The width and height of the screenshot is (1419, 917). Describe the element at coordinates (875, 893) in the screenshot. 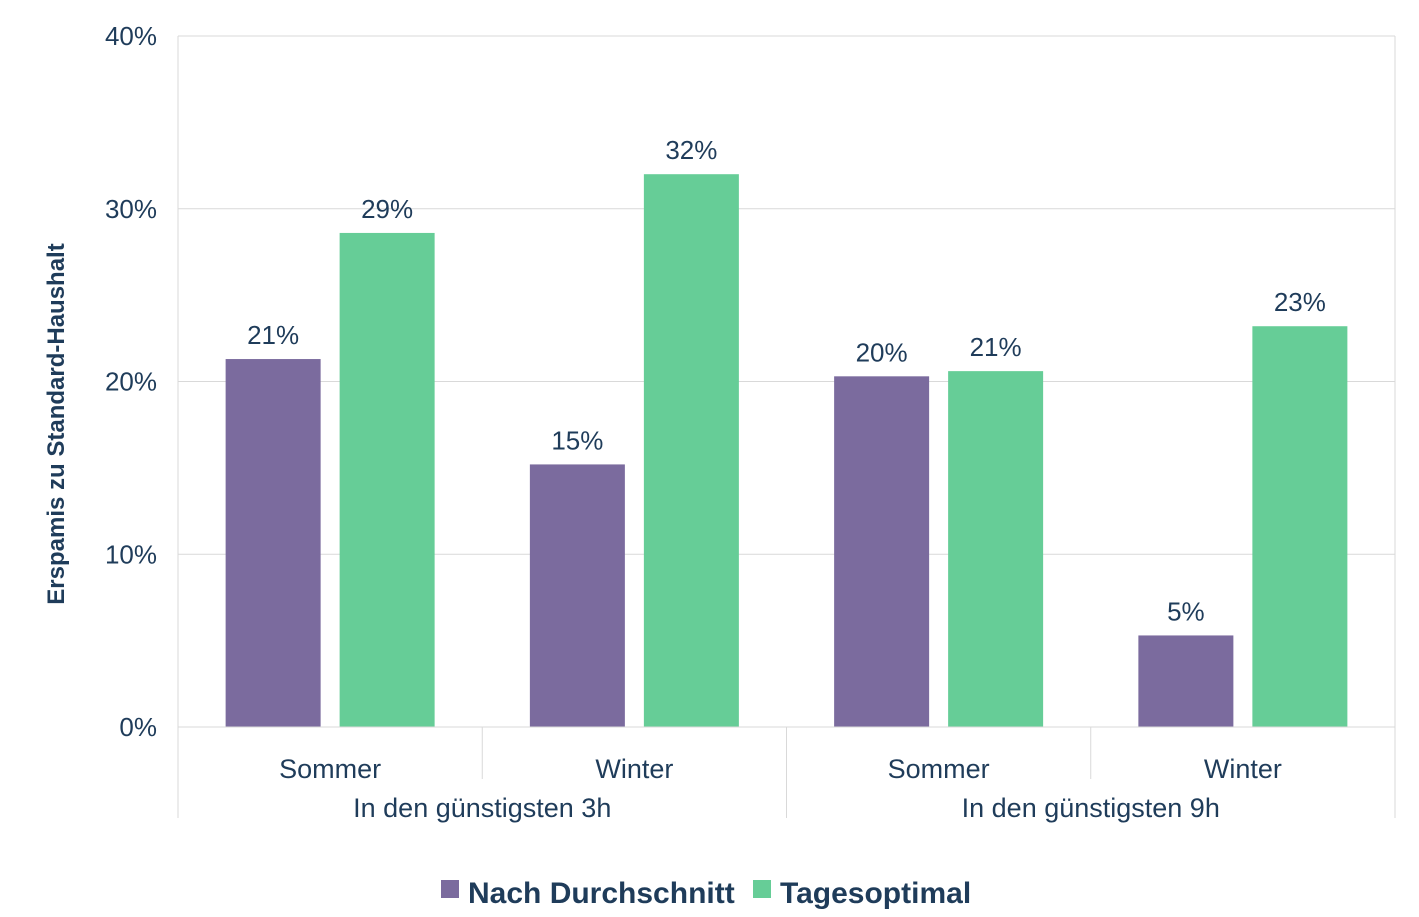

I see `legend-label: Tagesoptimal` at that location.